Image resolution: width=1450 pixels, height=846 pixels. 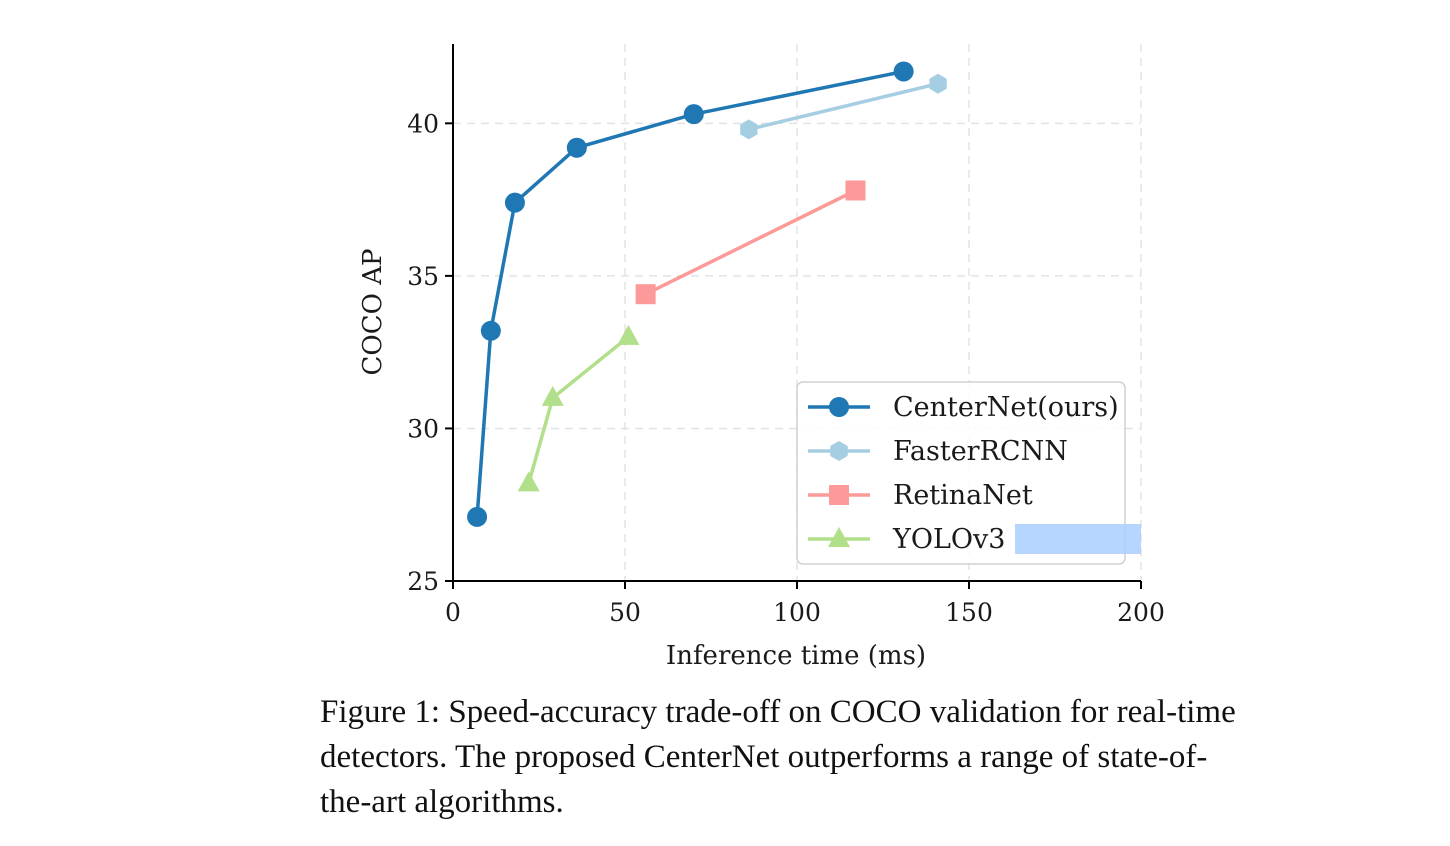 I want to click on y-tick-label: 25, so click(x=423, y=581).